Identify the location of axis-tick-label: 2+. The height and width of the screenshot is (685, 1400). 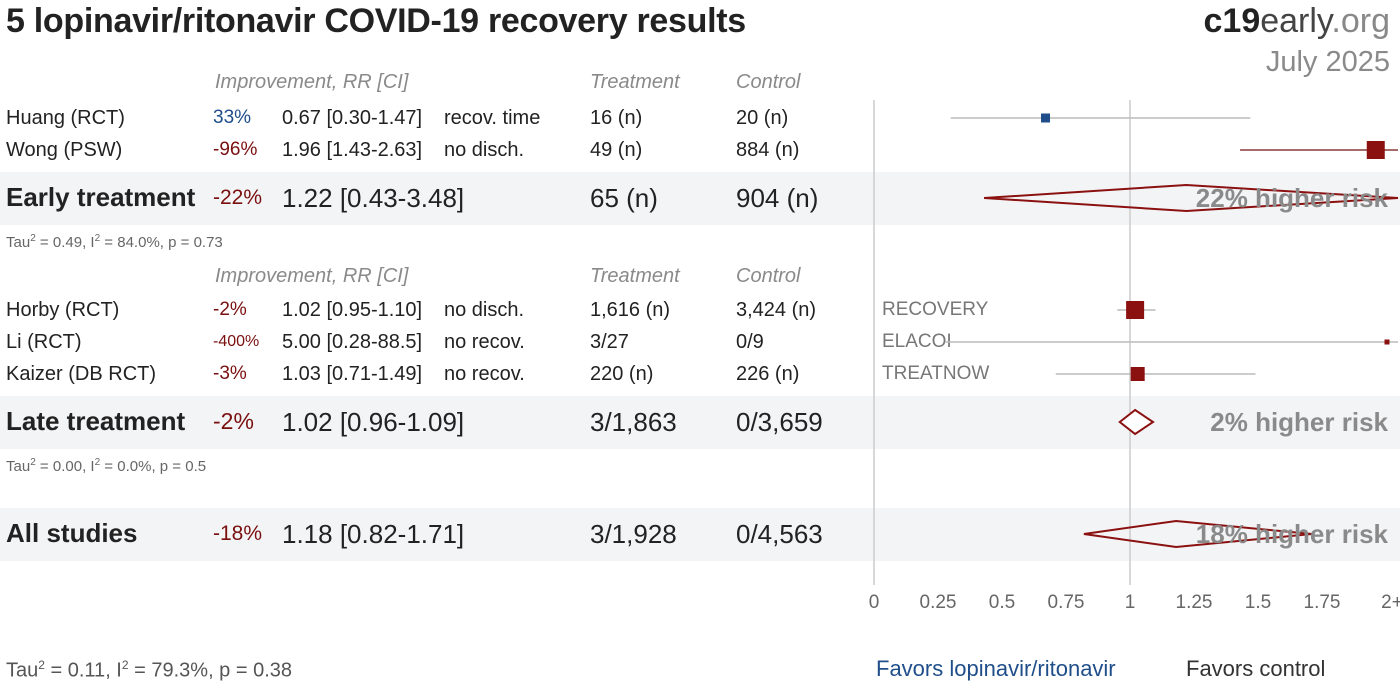
(1390, 602).